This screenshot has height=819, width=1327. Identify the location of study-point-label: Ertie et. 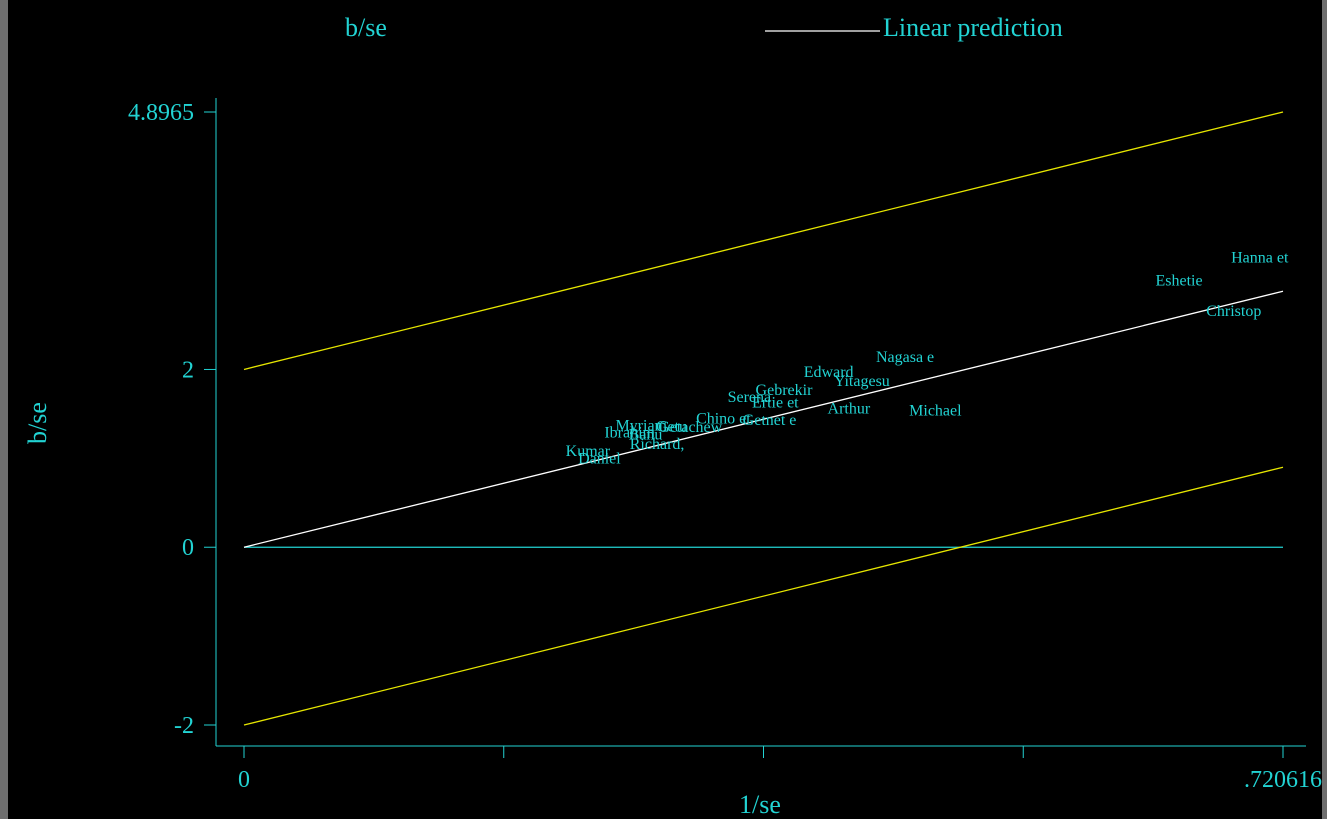
(775, 402).